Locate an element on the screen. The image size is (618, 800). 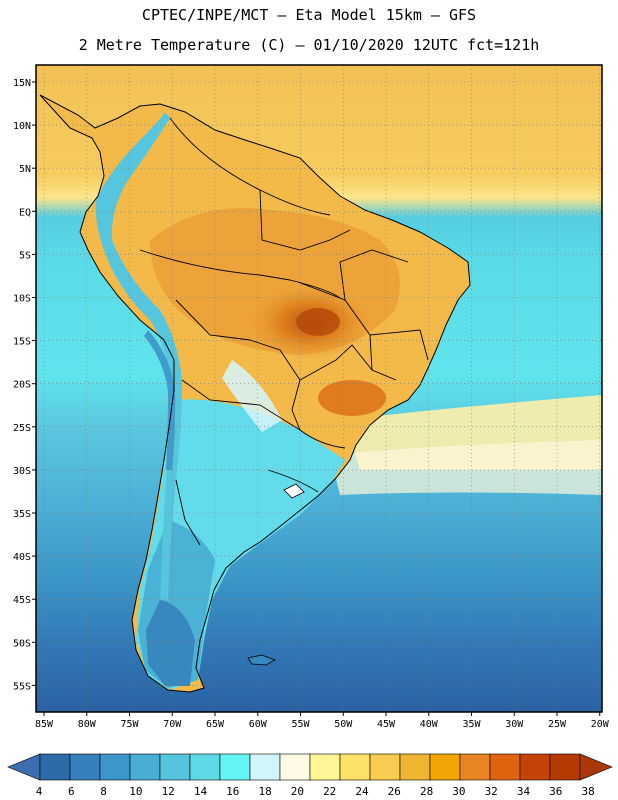
transition-zone is located at coordinates (252, 396).